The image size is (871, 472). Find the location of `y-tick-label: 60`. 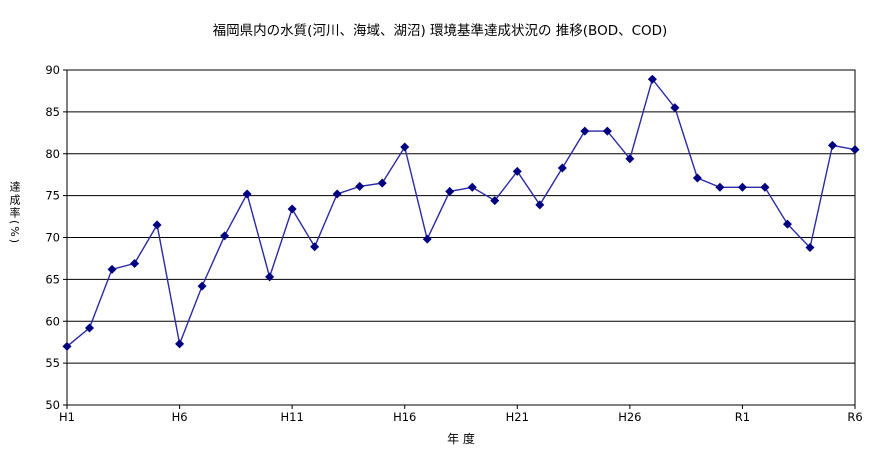

y-tick-label: 60 is located at coordinates (52, 321).